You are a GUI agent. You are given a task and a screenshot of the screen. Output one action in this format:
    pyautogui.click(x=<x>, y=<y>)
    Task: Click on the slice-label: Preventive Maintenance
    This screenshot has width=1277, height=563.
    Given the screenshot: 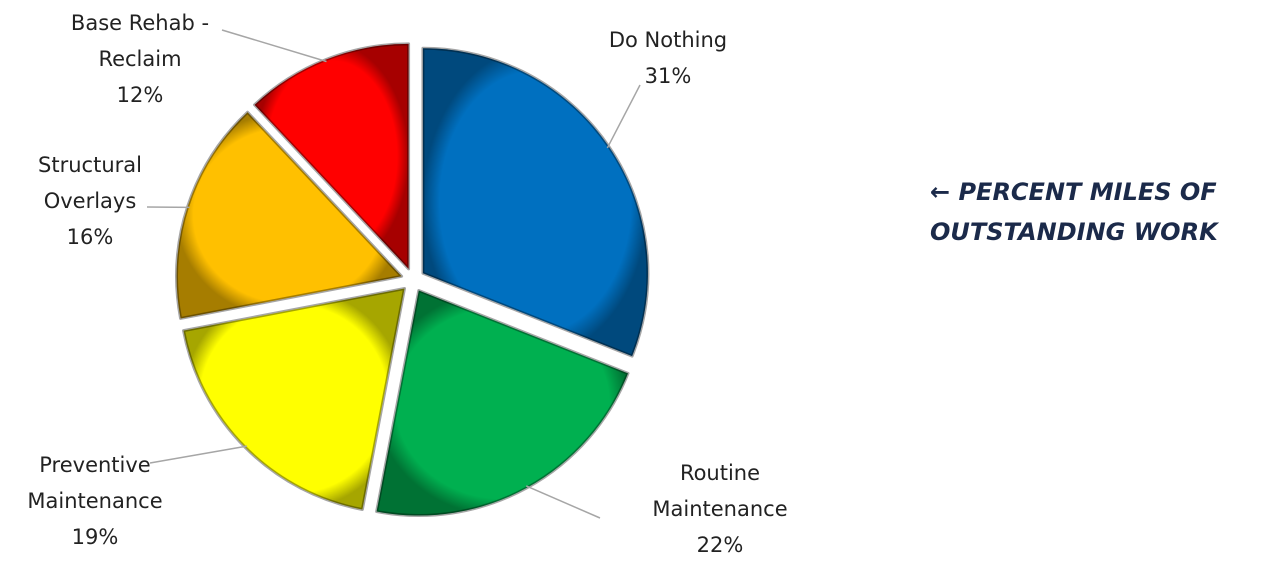 What is the action you would take?
    pyautogui.click(x=95, y=483)
    